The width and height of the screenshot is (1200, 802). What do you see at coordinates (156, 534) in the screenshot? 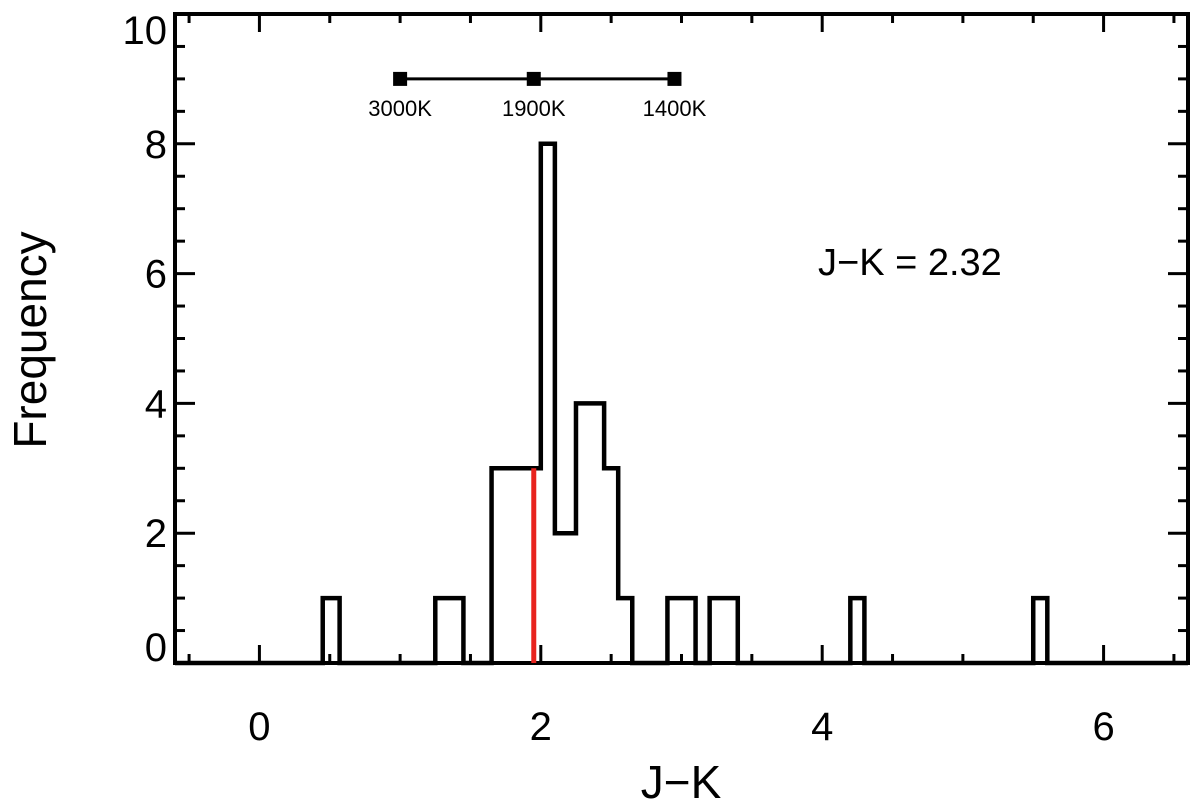
I see `y-tick-label: 2` at bounding box center [156, 534].